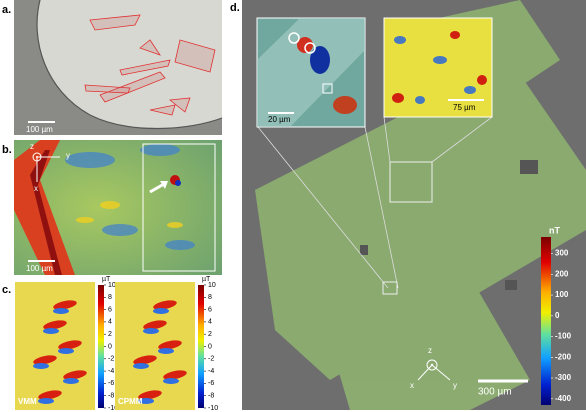 This screenshot has width=586, height=412. Describe the element at coordinates (279, 119) in the screenshot. I see `scale-bar-label: 20 µm` at that location.